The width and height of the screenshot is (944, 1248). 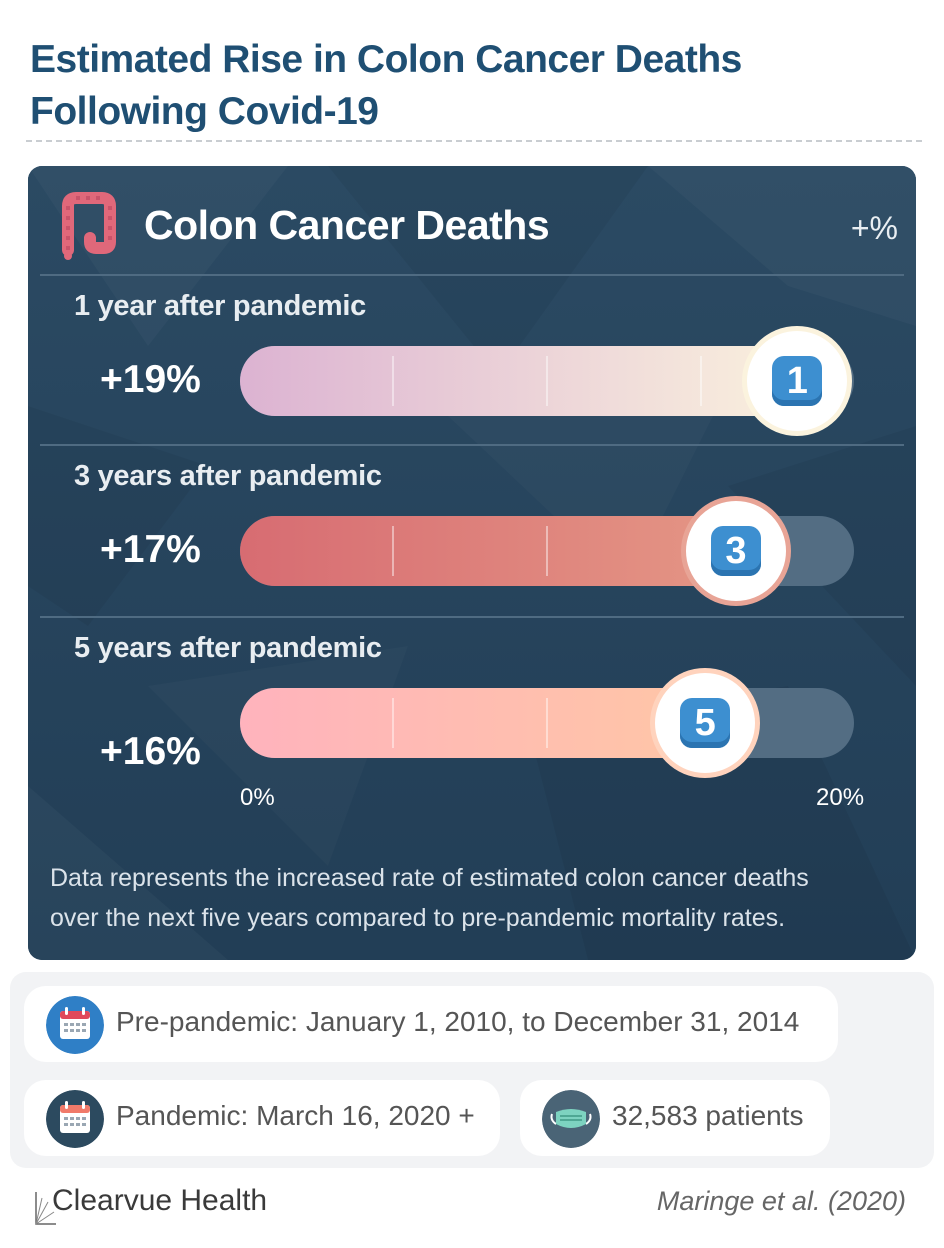 I want to click on brand-name: Clearvue Health, so click(x=160, y=1200).